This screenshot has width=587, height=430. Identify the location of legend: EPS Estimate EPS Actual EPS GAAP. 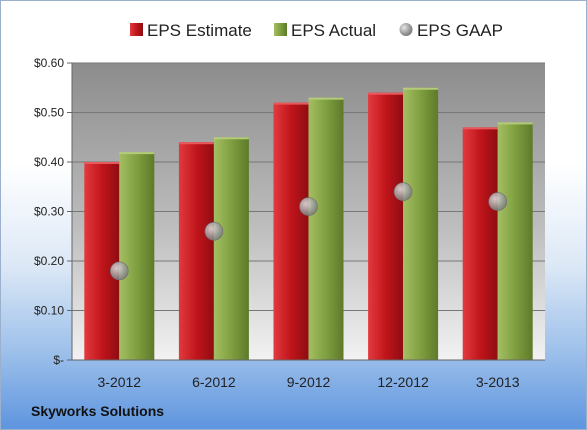
(316, 30).